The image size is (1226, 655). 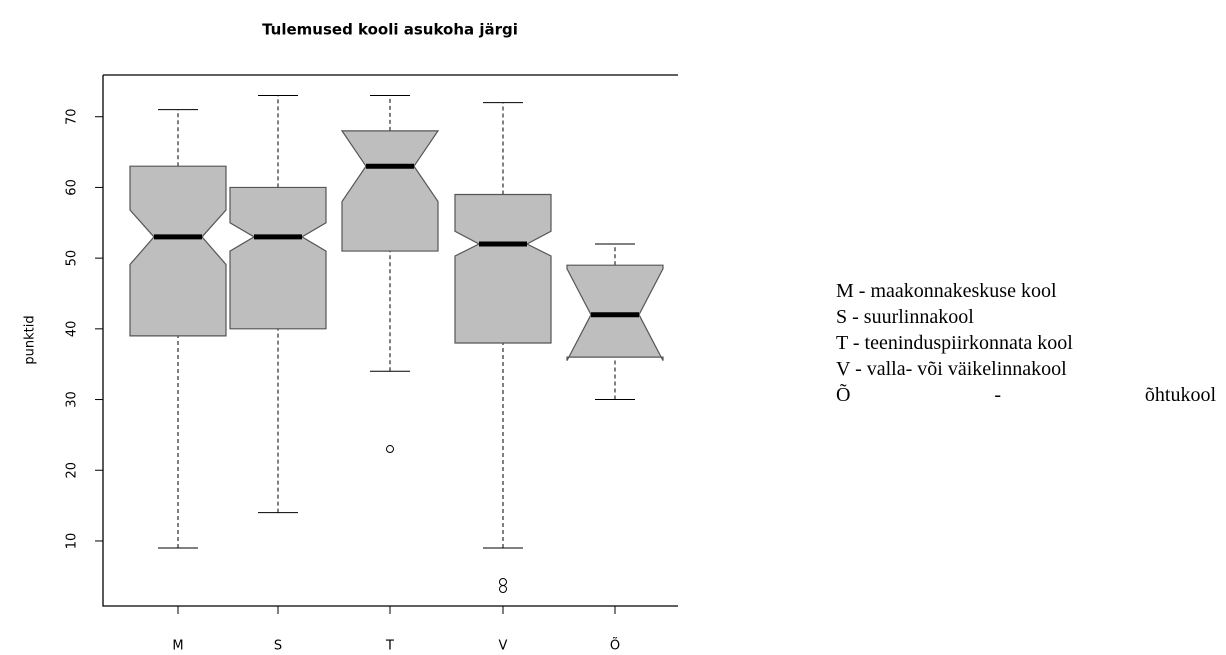 I want to click on legend-entry: Õ - õhtukool, so click(x=1026, y=395).